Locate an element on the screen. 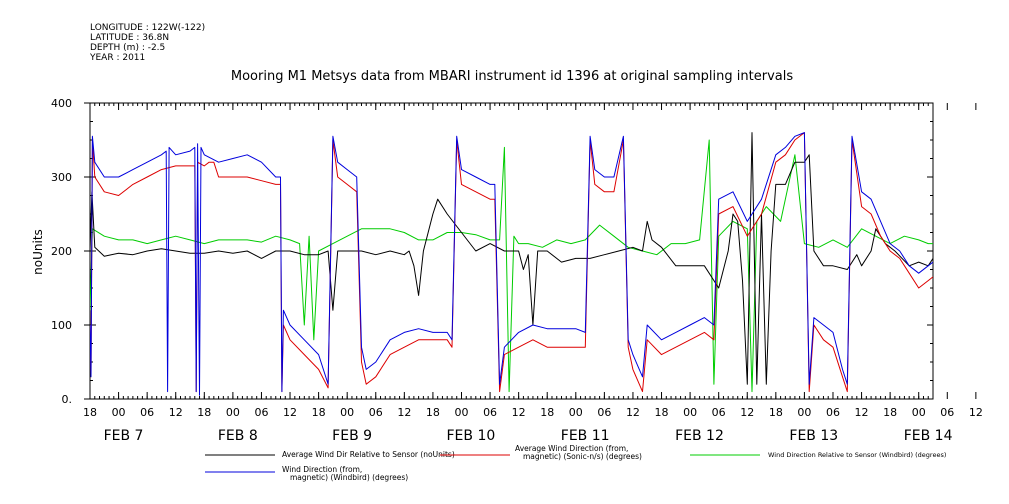 The image size is (1009, 504). y-axis-label: noUnits is located at coordinates (38, 252).